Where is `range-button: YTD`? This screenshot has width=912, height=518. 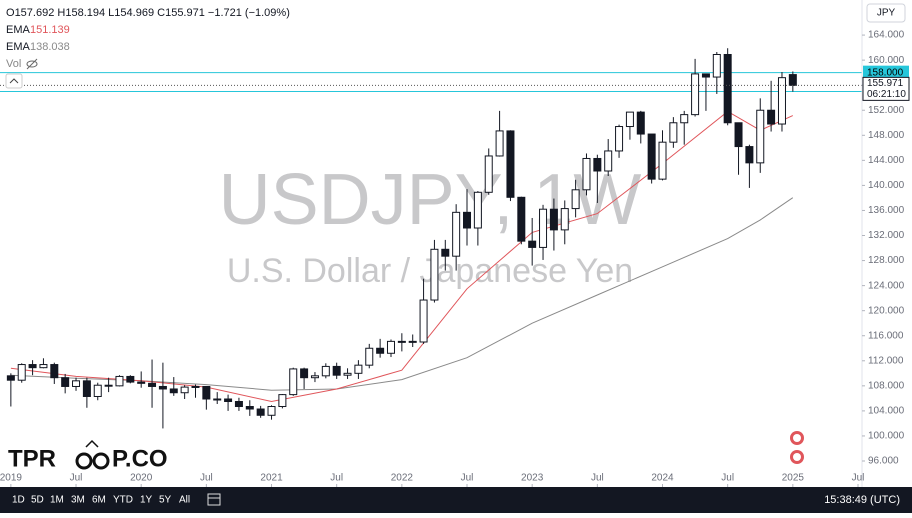 range-button: YTD is located at coordinates (123, 500).